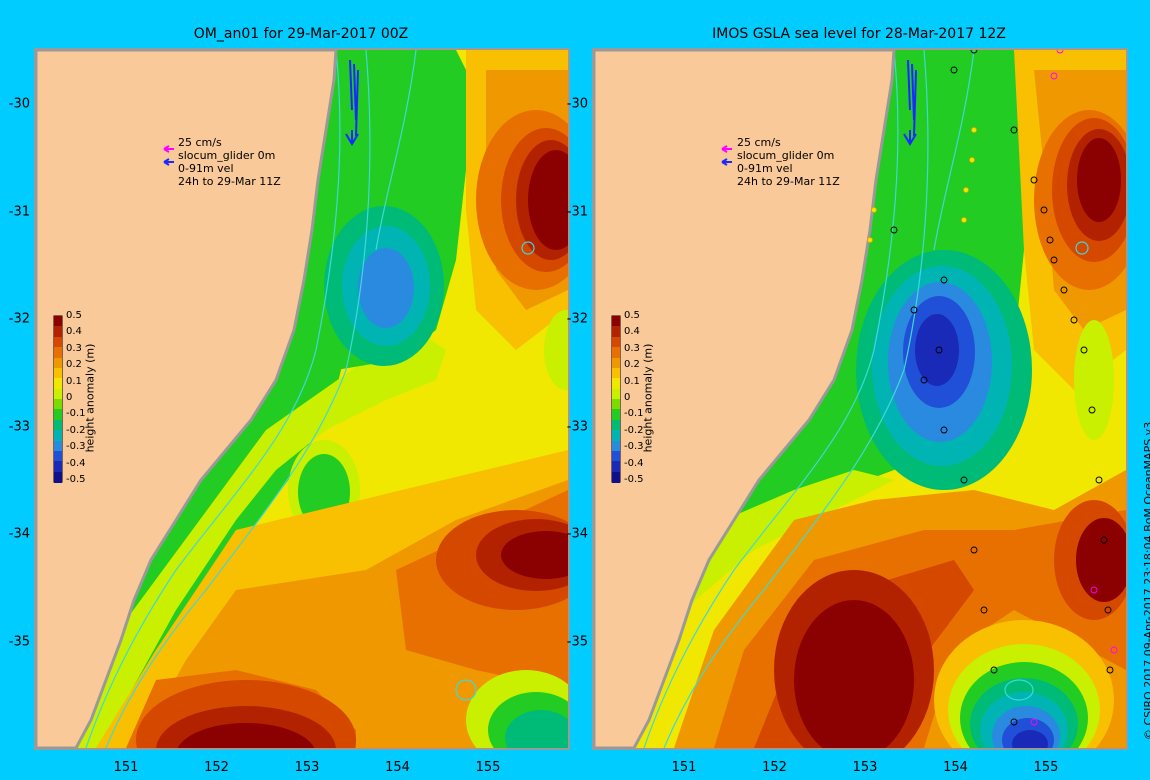 The width and height of the screenshot is (1150, 780). Describe the element at coordinates (910, 102) in the screenshot. I see `velocity-arrows-right` at that location.